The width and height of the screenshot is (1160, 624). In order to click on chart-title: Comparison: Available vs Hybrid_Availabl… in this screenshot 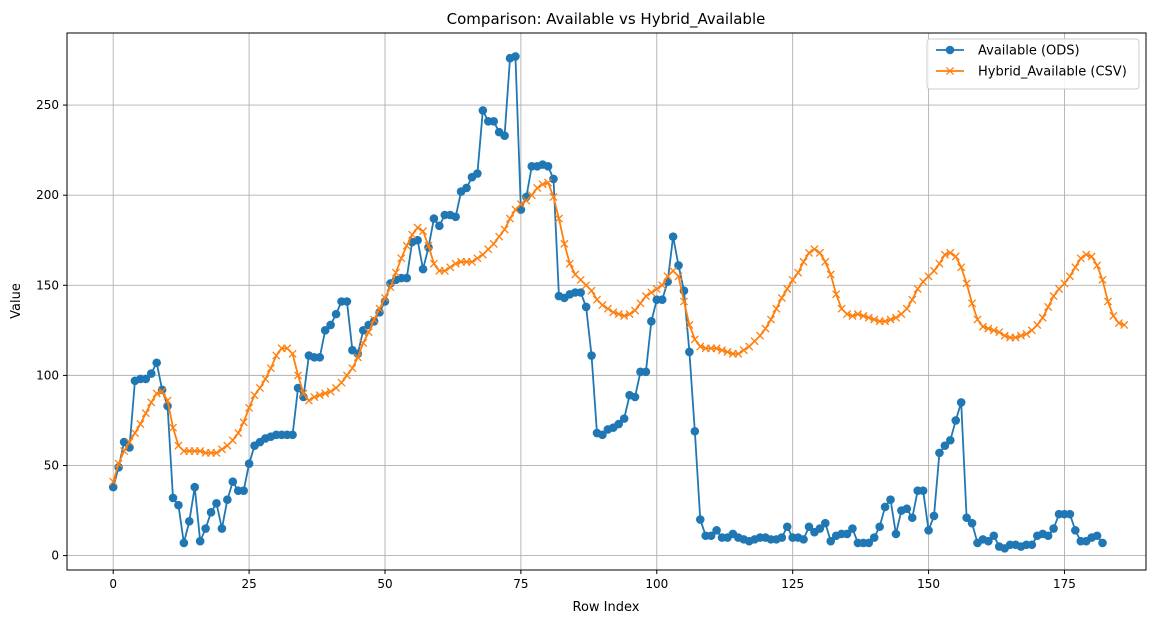, I will do `click(606, 19)`.